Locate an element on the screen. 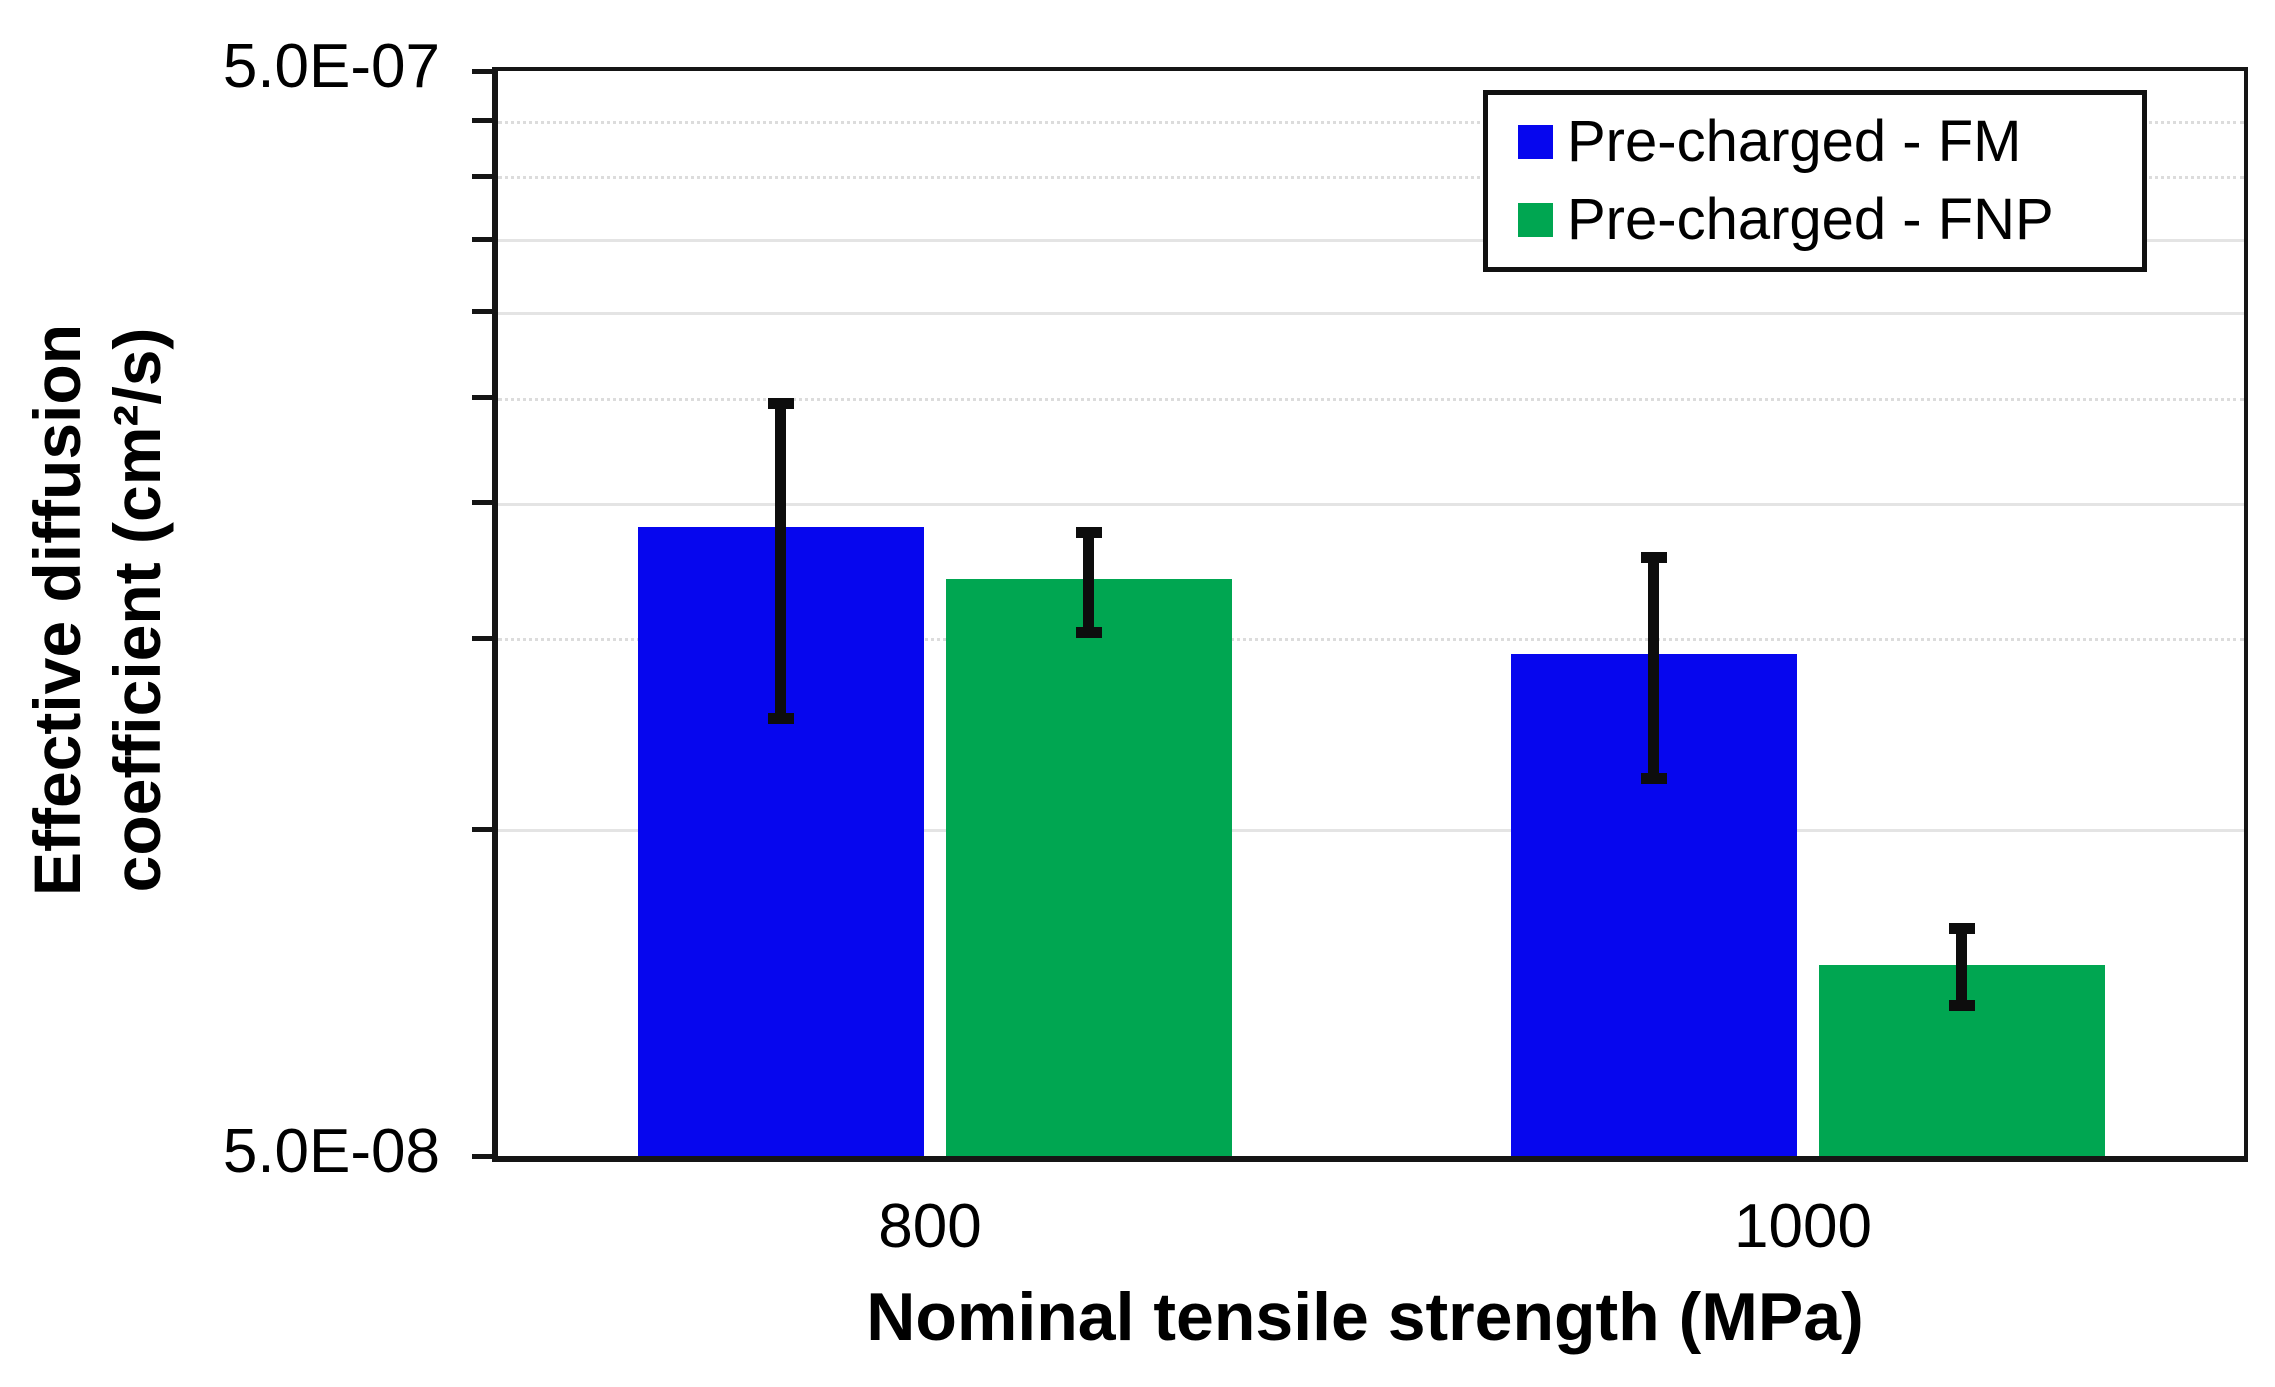  legend-label-fnp: Pre-charged - FNP is located at coordinates (1810, 219).